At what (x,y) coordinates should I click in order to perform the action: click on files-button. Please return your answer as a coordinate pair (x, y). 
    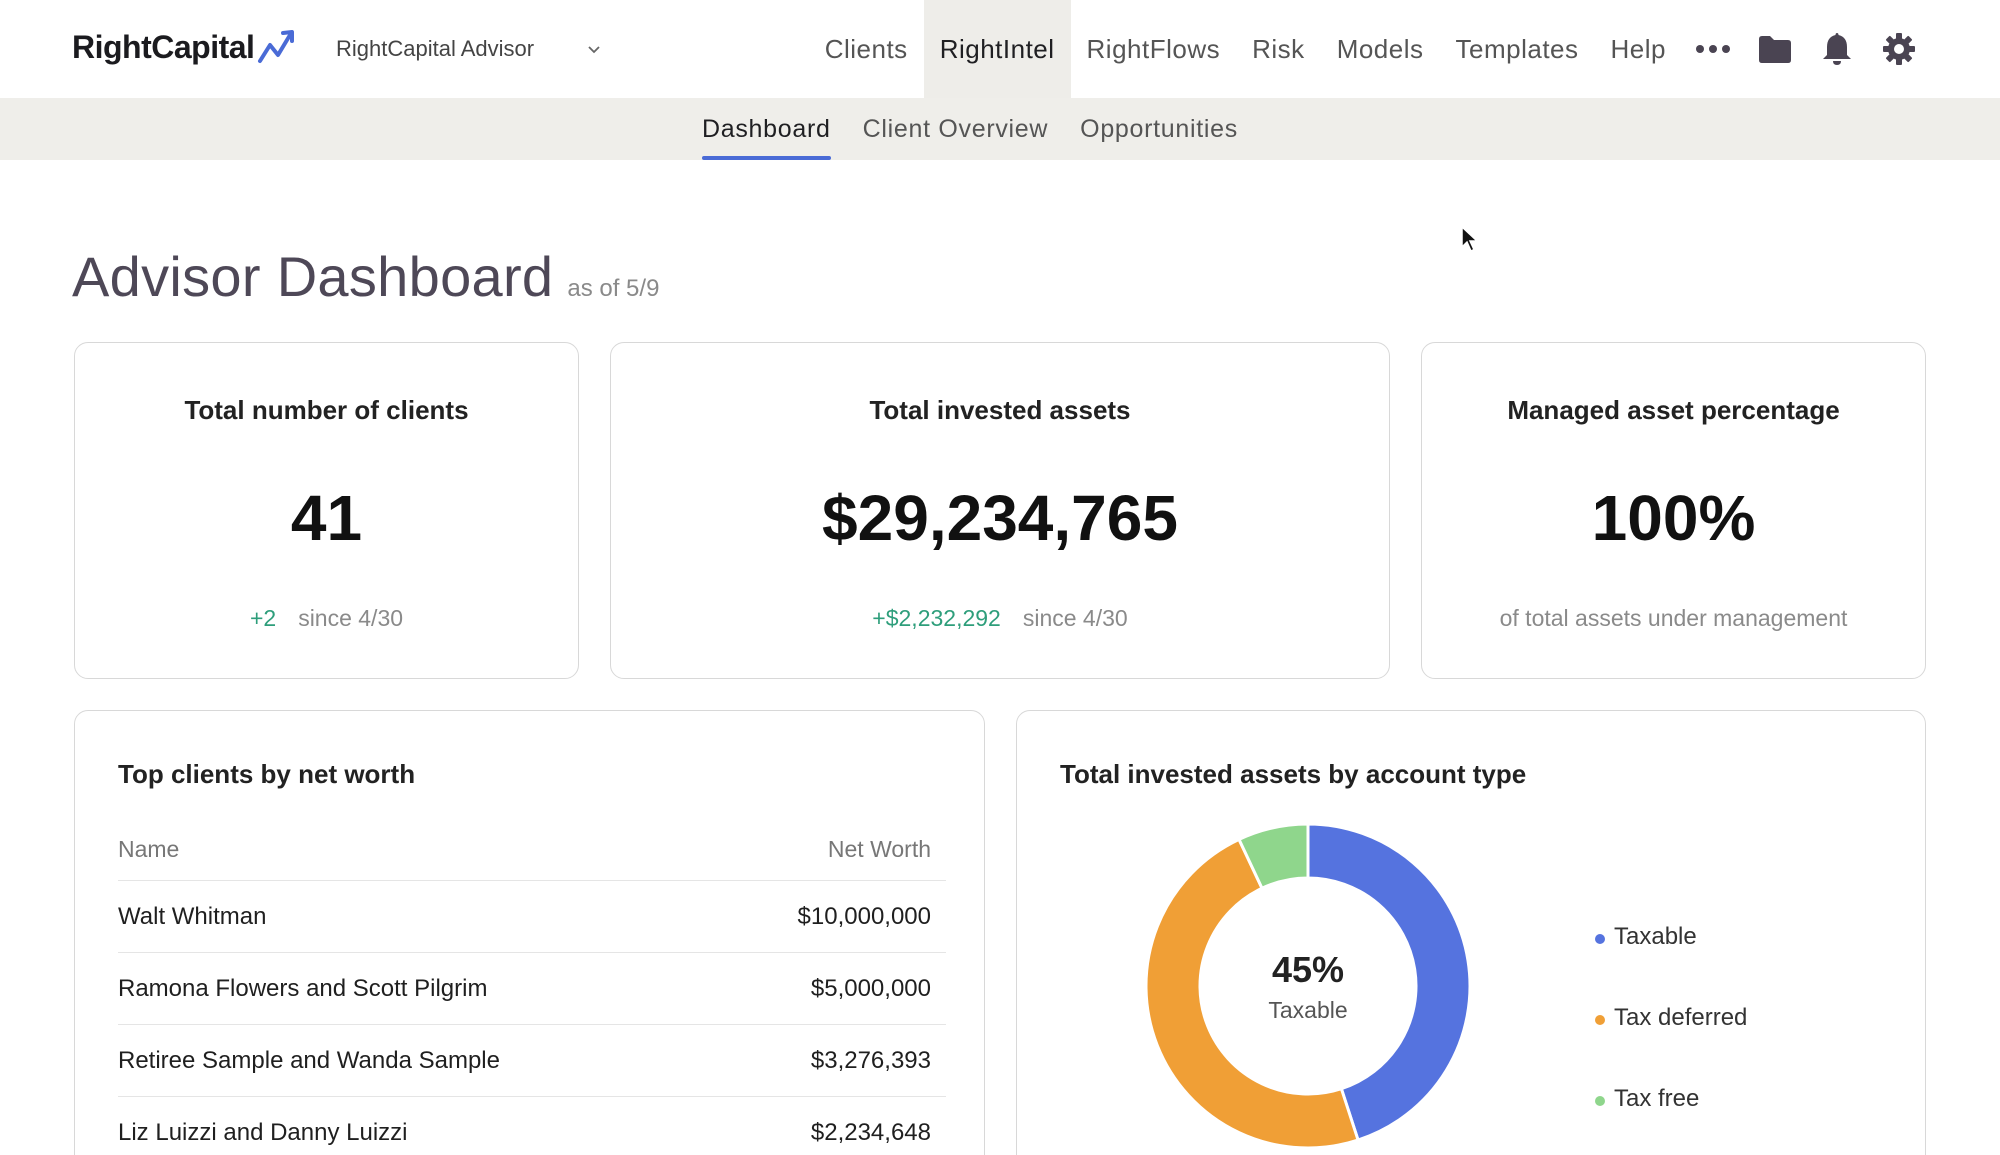
    Looking at the image, I should click on (1775, 49).